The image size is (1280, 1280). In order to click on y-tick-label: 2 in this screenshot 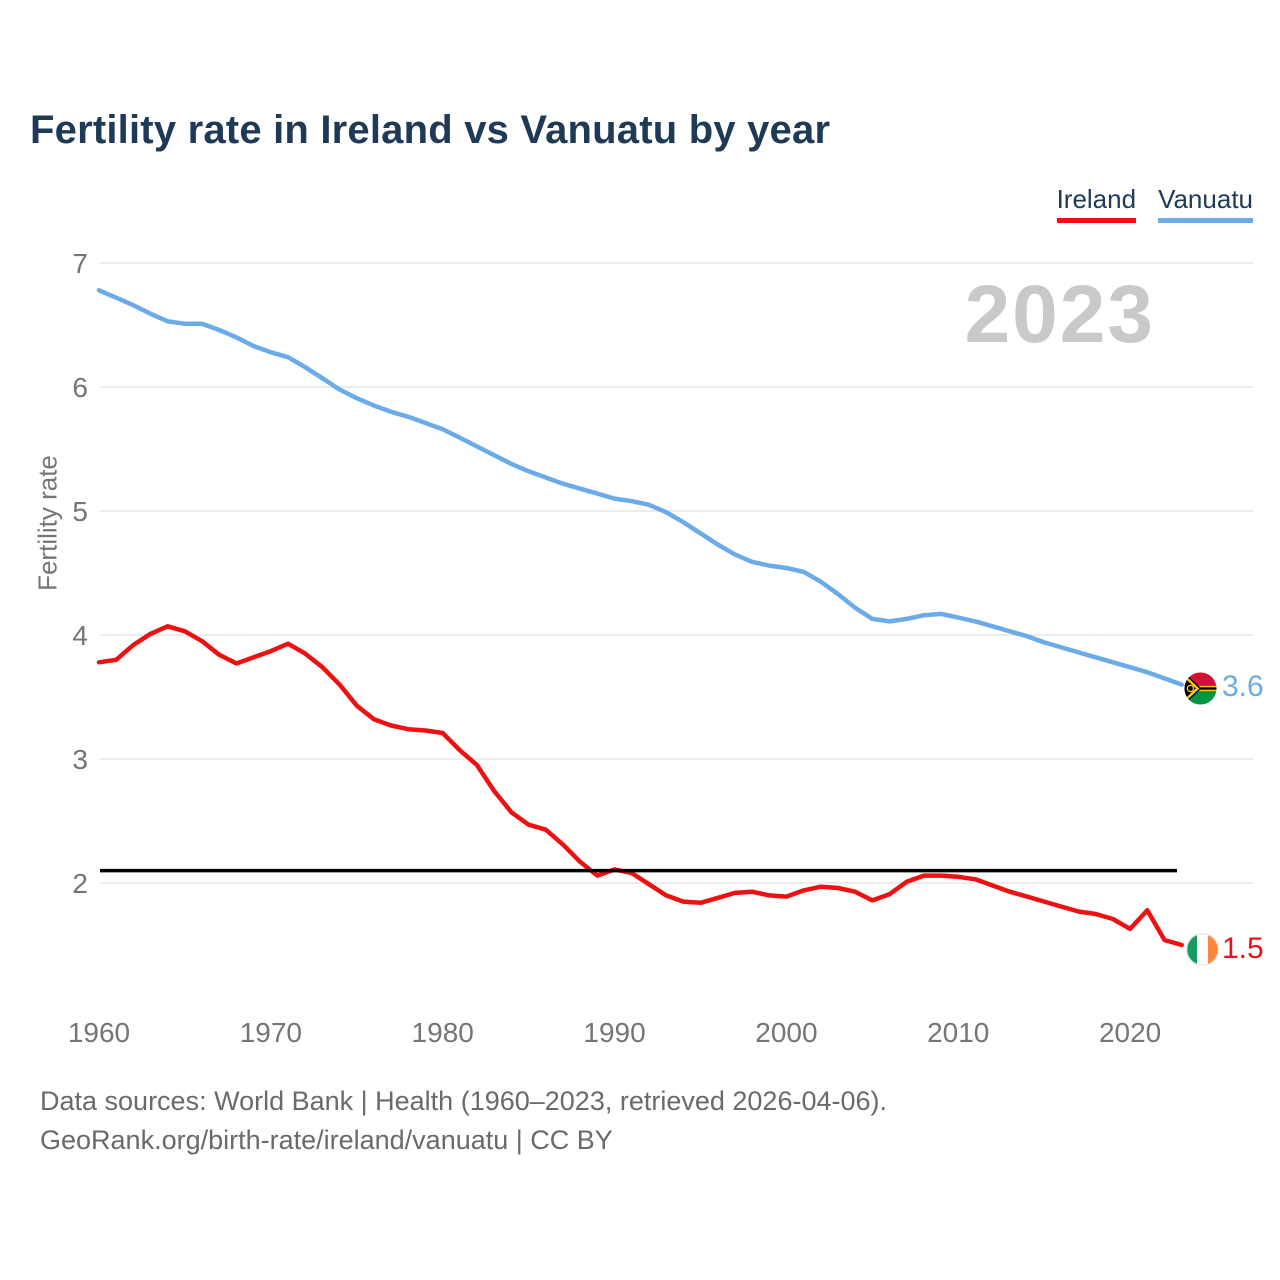, I will do `click(80, 883)`.